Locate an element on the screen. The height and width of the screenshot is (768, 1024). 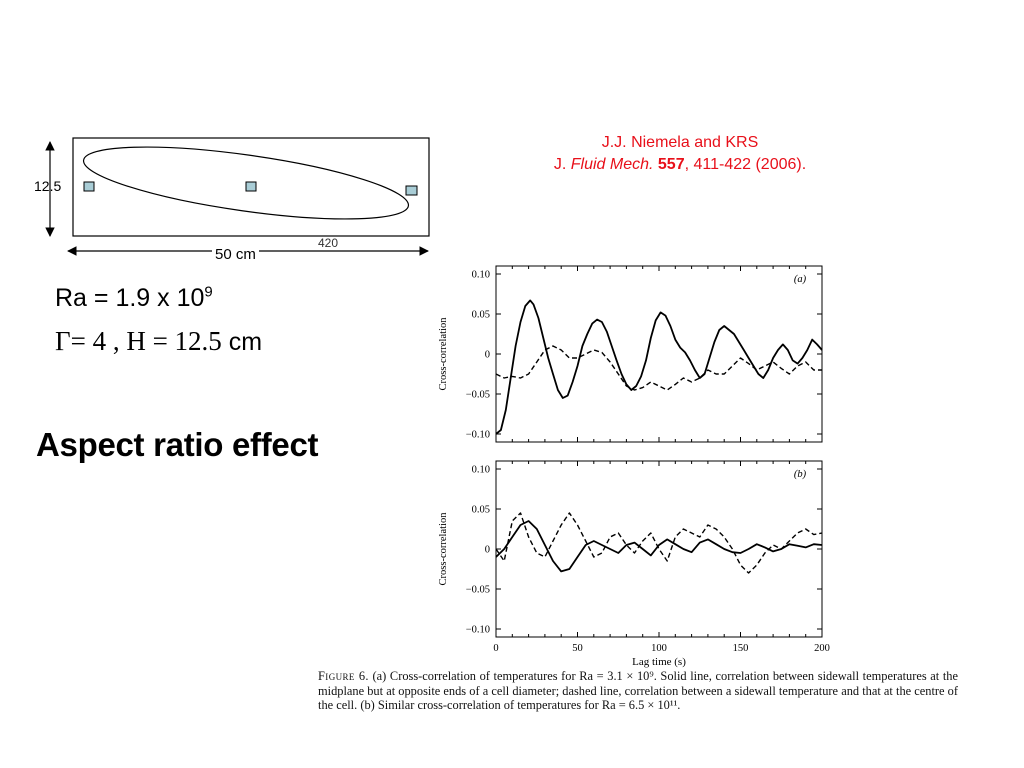
caption-figure-word: Figure 6. is located at coordinates (343, 676).